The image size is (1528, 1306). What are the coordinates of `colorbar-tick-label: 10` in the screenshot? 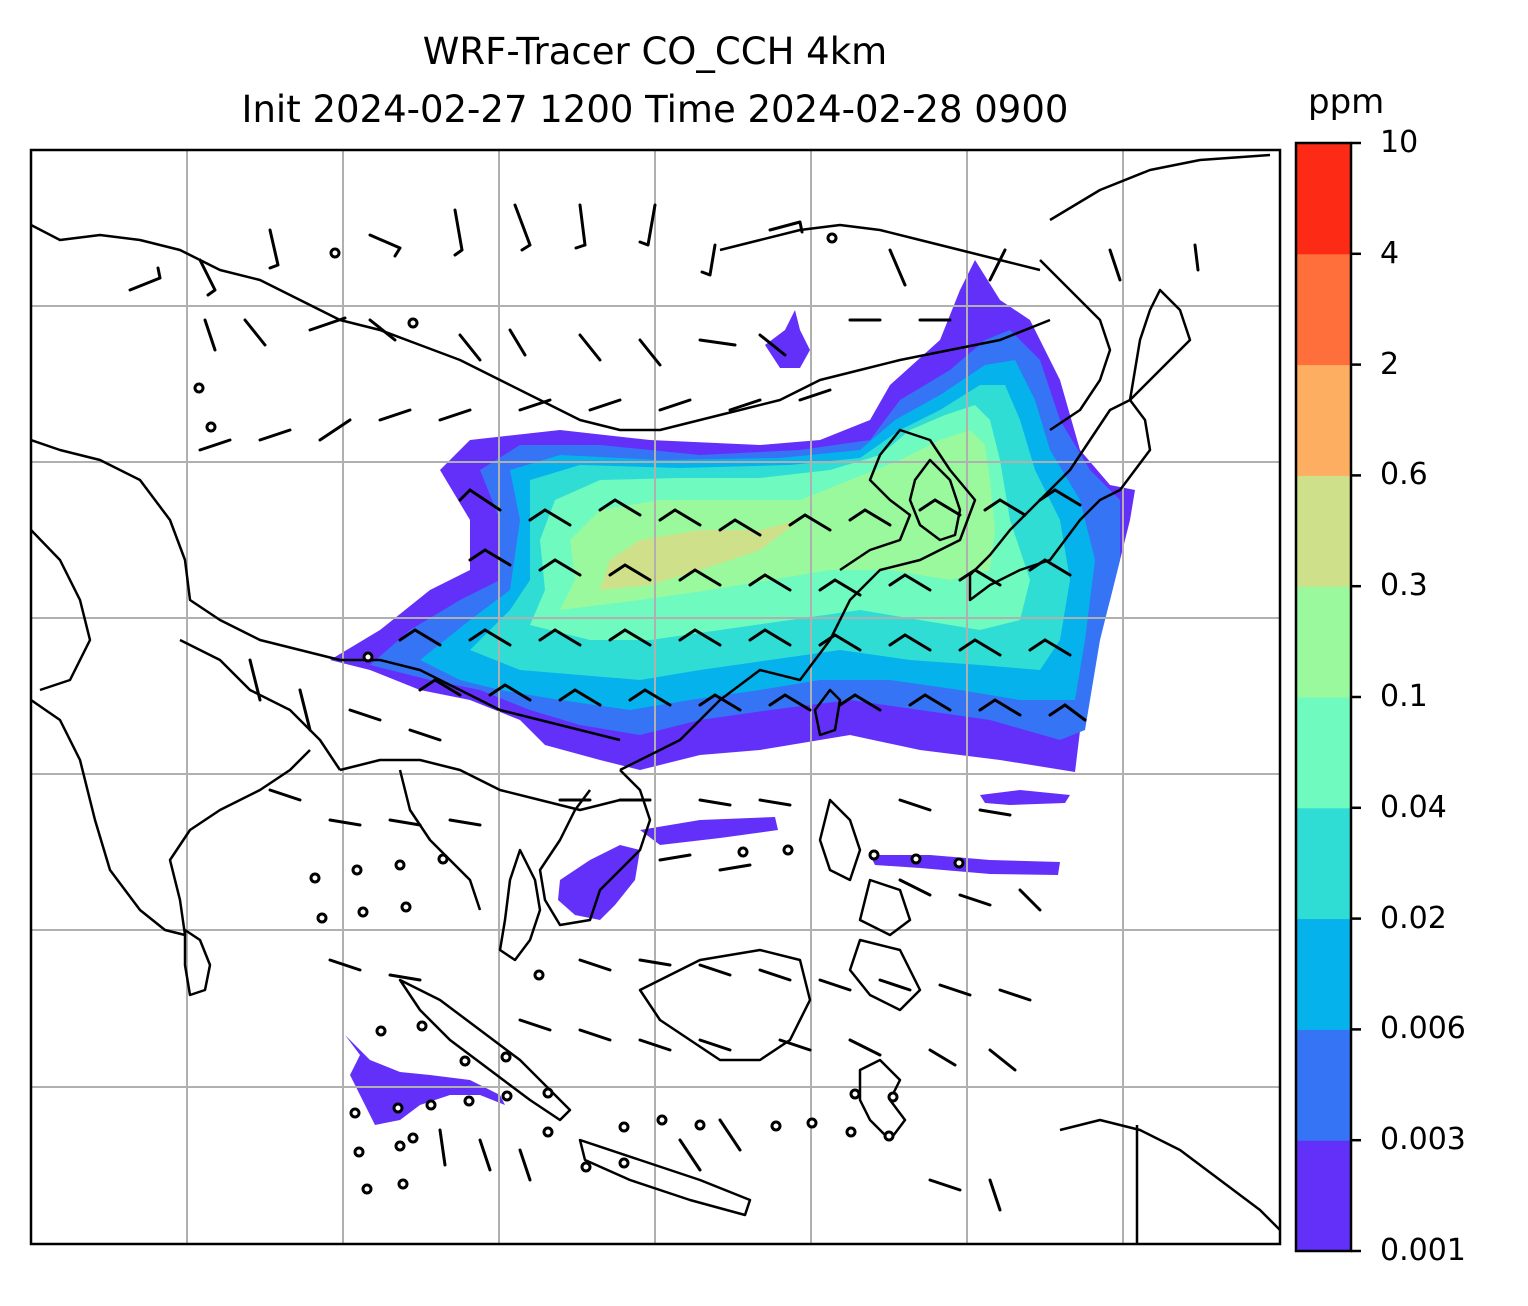 It's located at (1399, 142).